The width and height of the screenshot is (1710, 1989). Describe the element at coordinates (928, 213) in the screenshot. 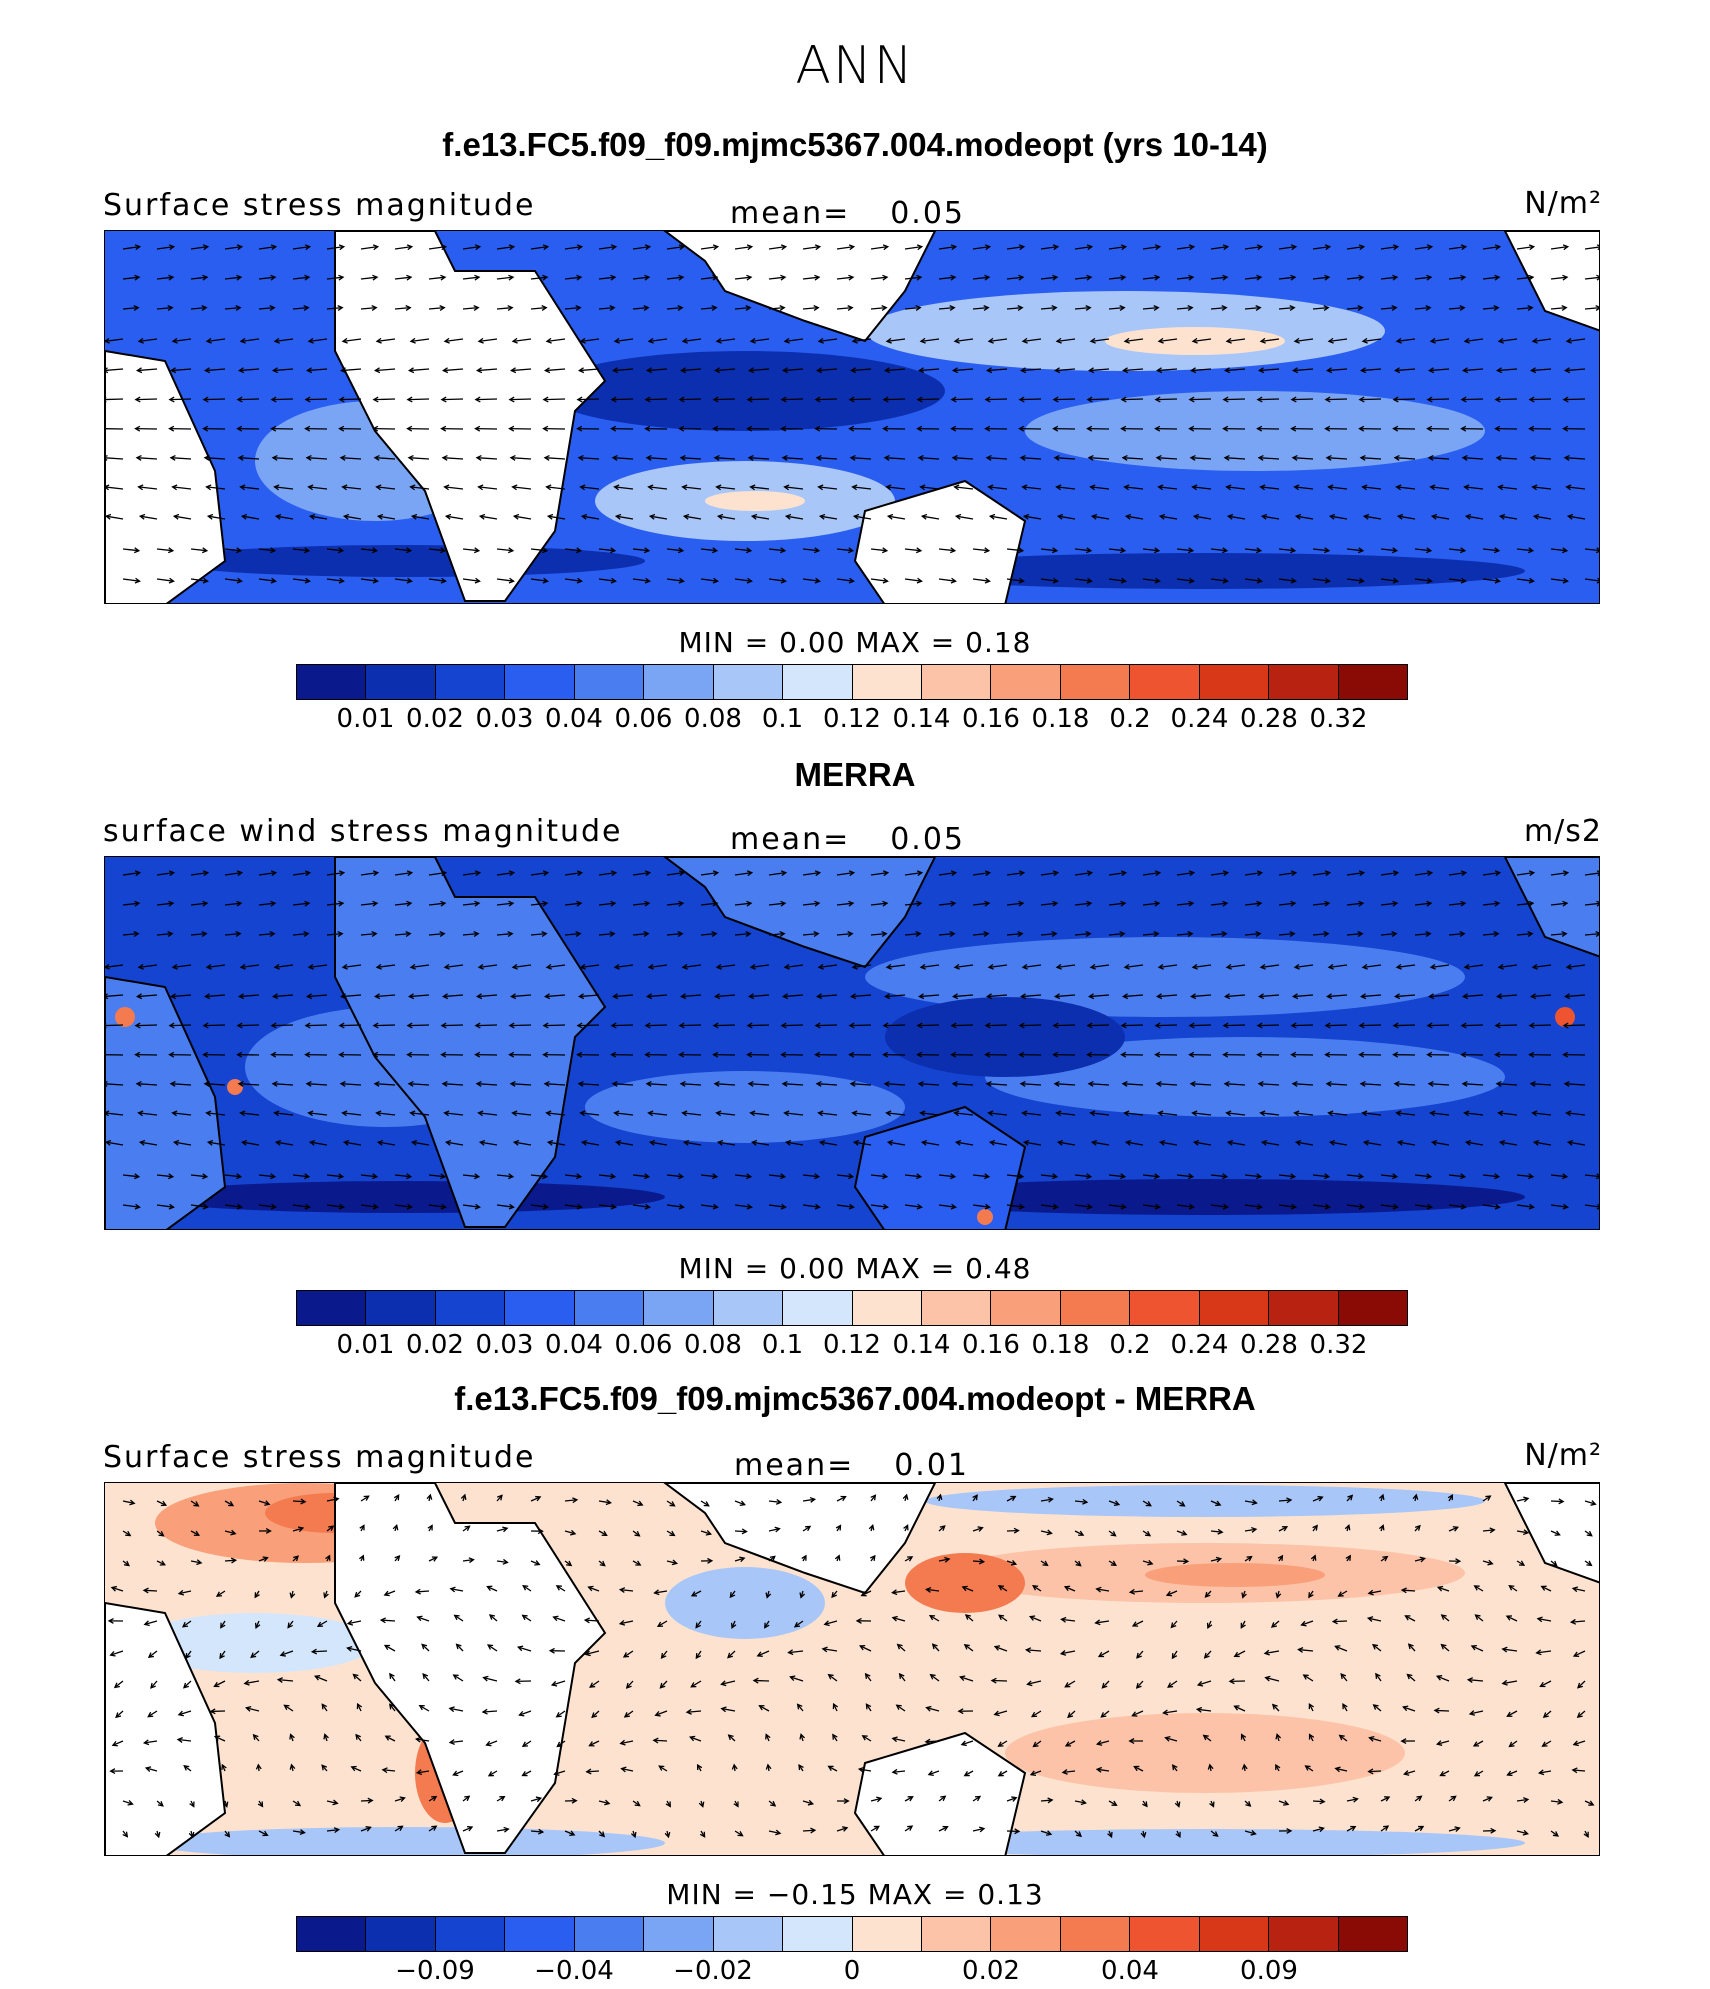

I see `panel-1-mean-value: 0.05` at that location.